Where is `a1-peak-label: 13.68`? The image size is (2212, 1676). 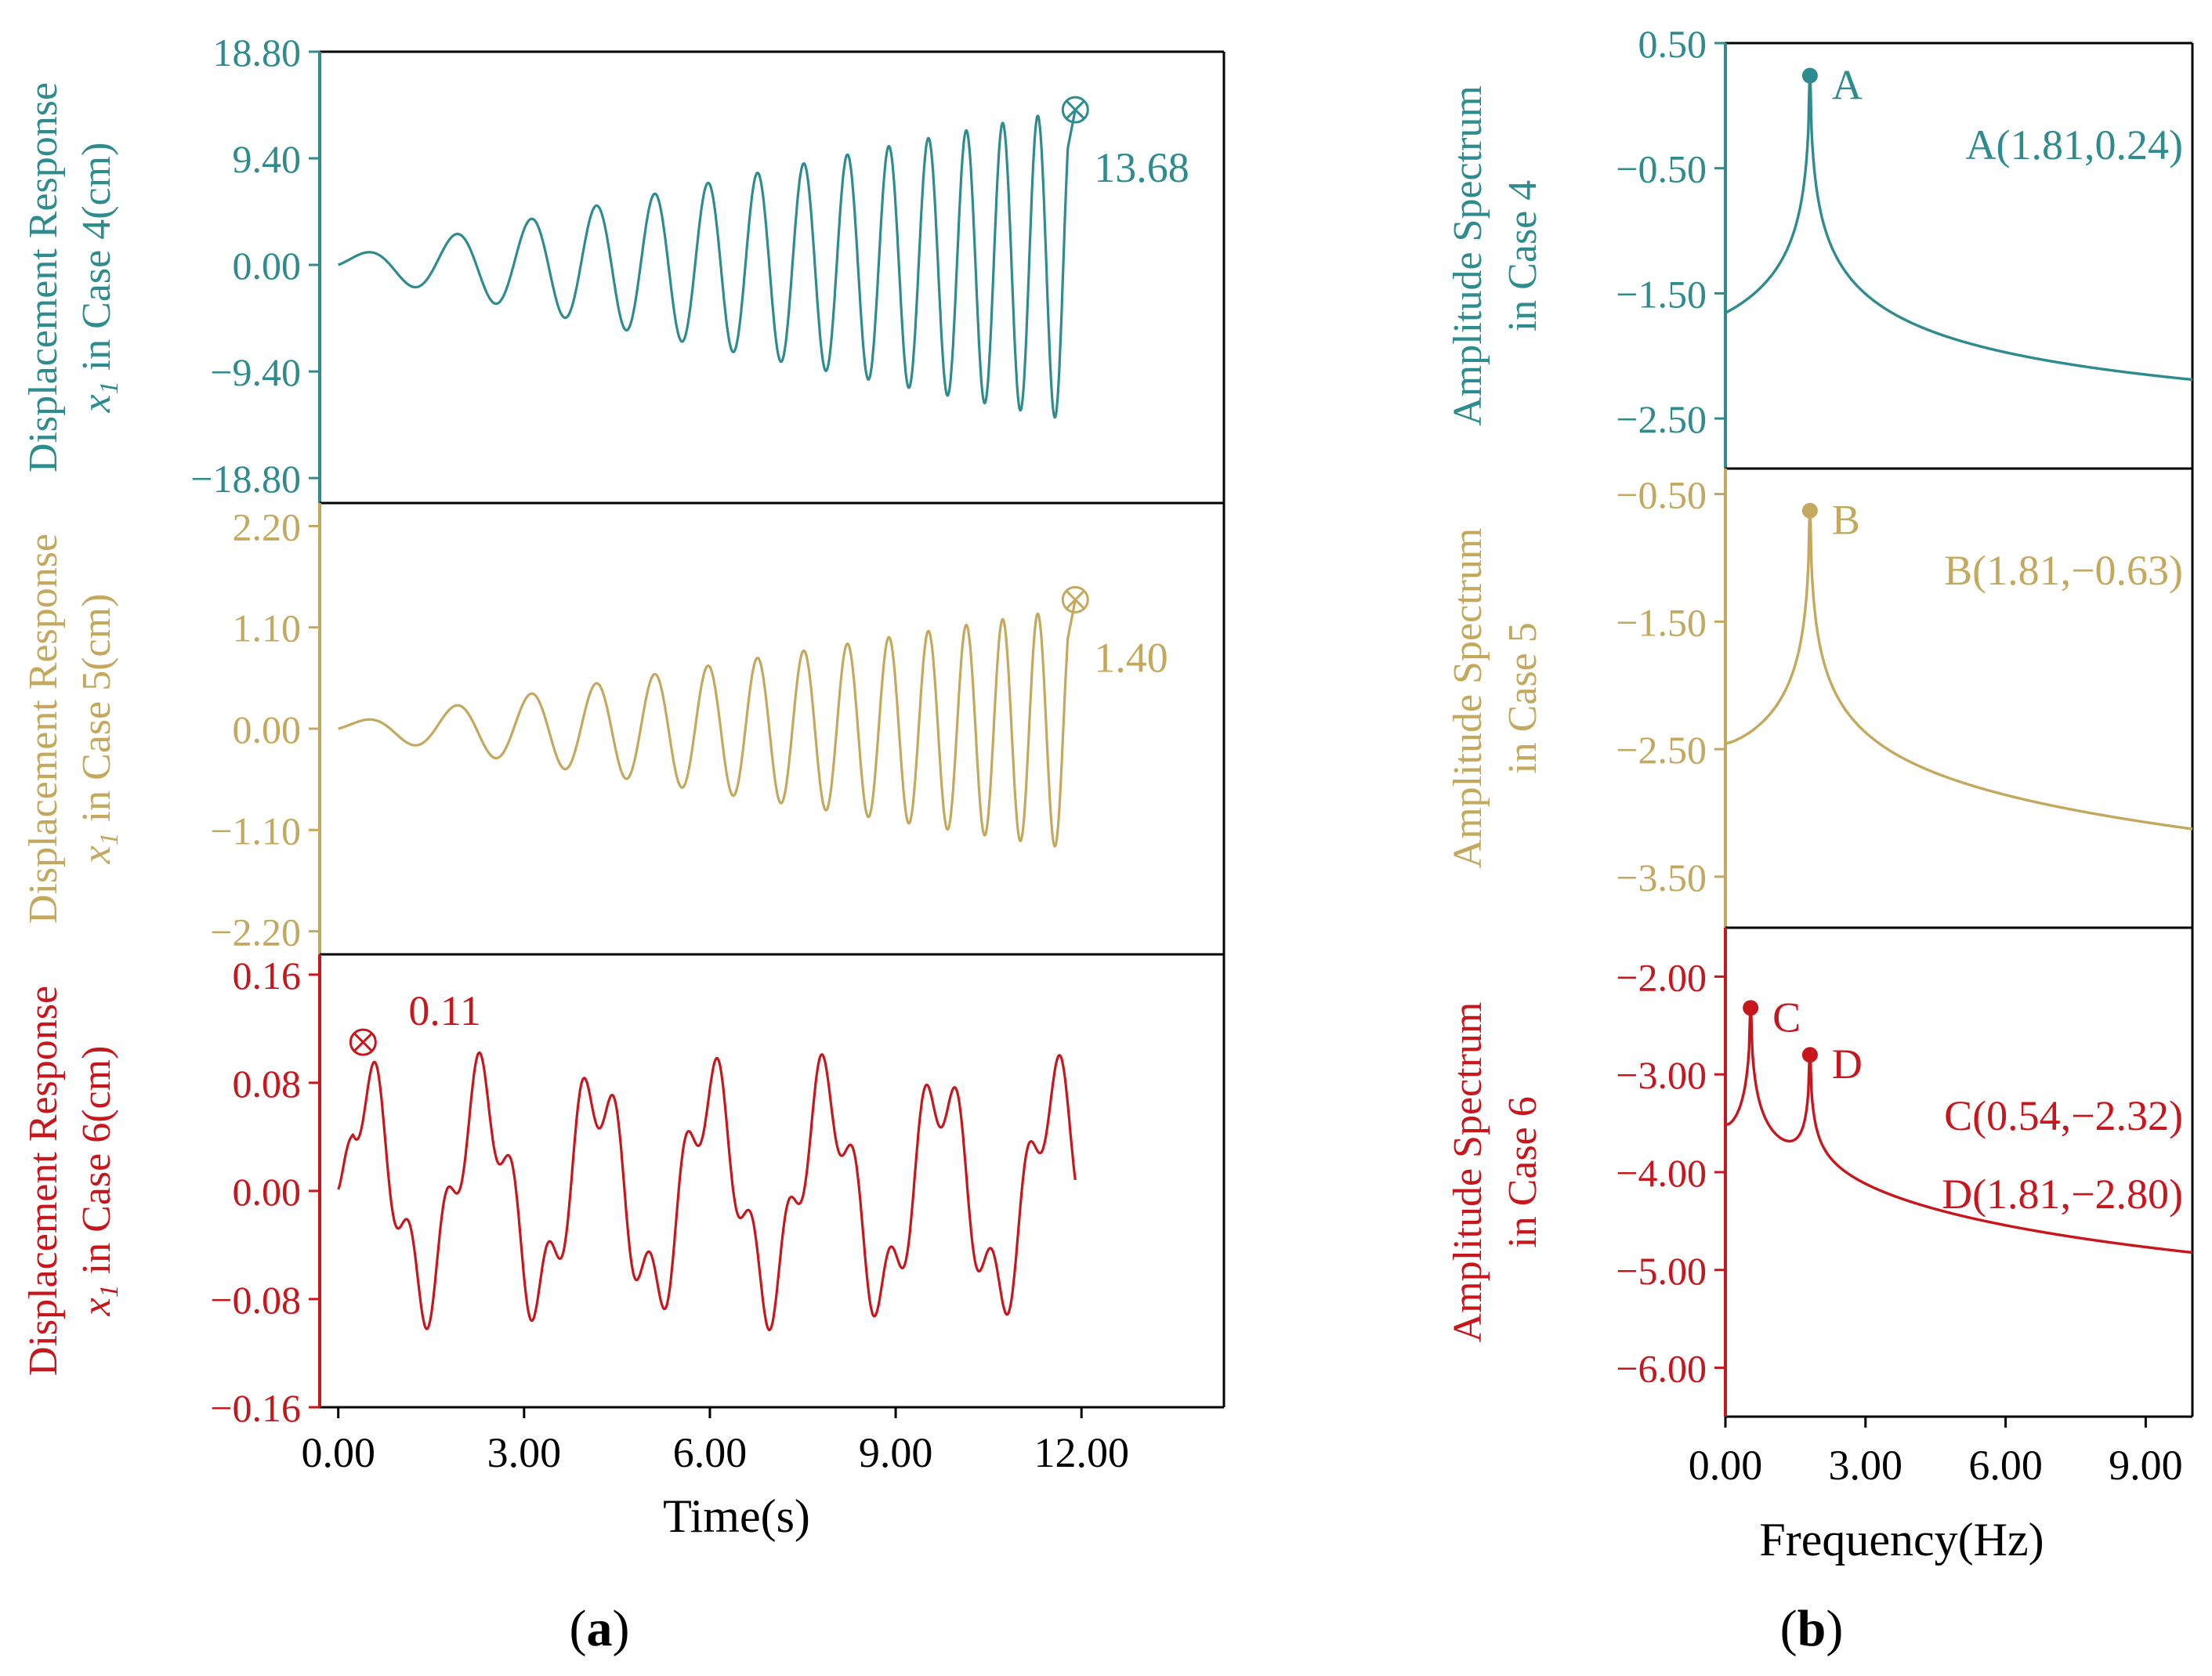
a1-peak-label: 13.68 is located at coordinates (1141, 168).